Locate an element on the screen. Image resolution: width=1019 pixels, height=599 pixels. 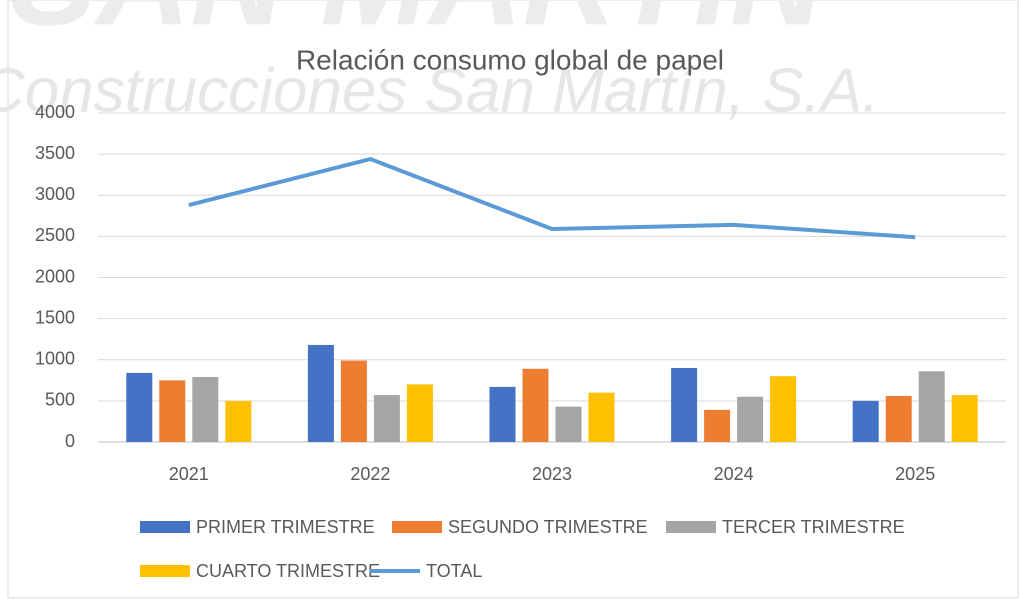
x-tick-label: 2025 is located at coordinates (915, 474).